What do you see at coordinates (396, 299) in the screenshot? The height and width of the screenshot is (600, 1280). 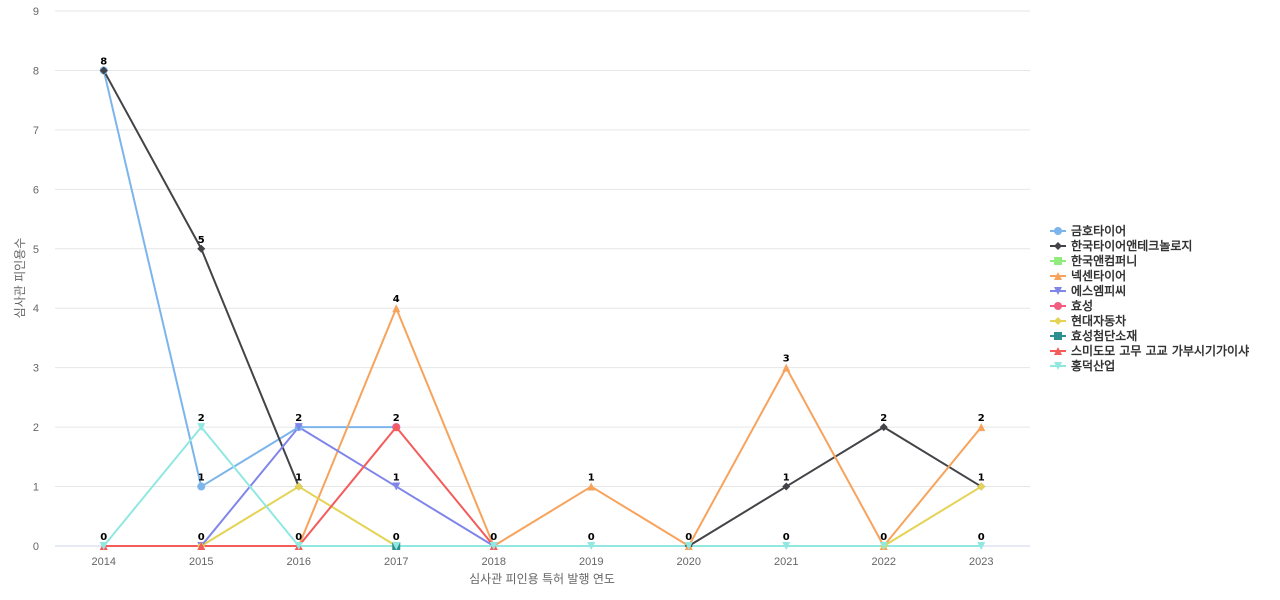 I see `data-label: 4` at bounding box center [396, 299].